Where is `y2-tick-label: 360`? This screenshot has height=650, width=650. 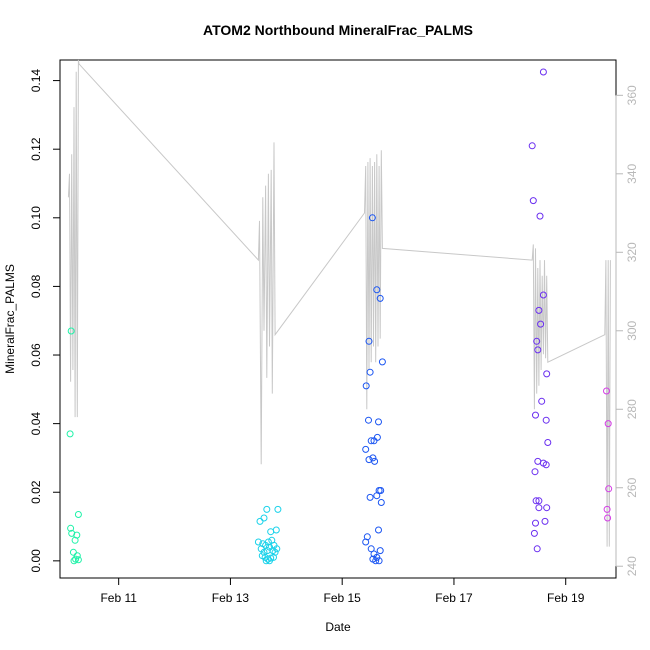 y2-tick-label: 360 is located at coordinates (632, 95).